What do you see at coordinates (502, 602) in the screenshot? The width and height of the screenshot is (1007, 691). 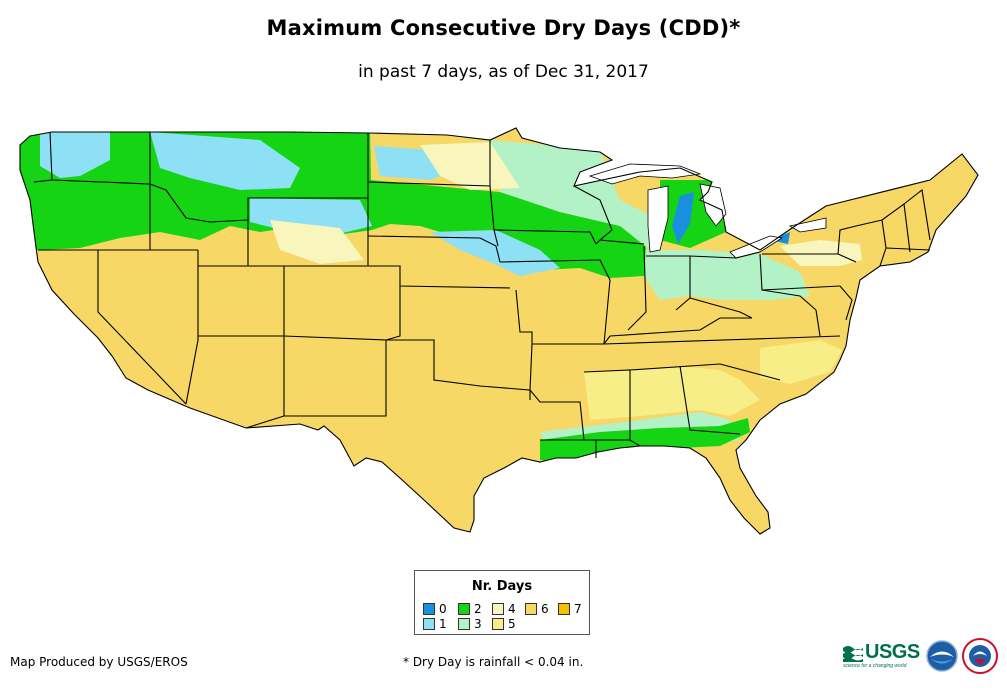 I see `legend: Nr. Days 0 1 2 3 4 5 6 7` at bounding box center [502, 602].